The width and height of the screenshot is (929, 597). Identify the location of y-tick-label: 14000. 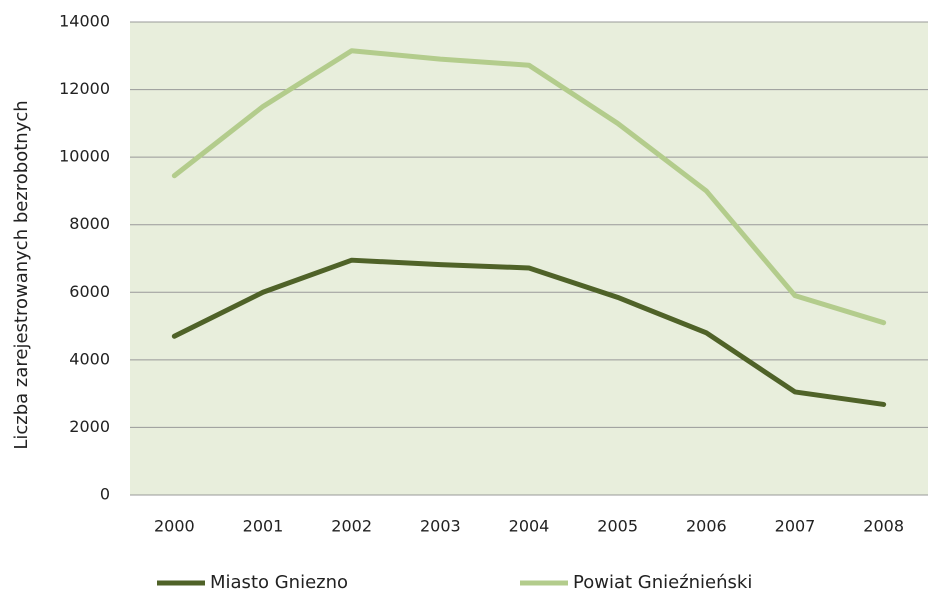
(84, 21).